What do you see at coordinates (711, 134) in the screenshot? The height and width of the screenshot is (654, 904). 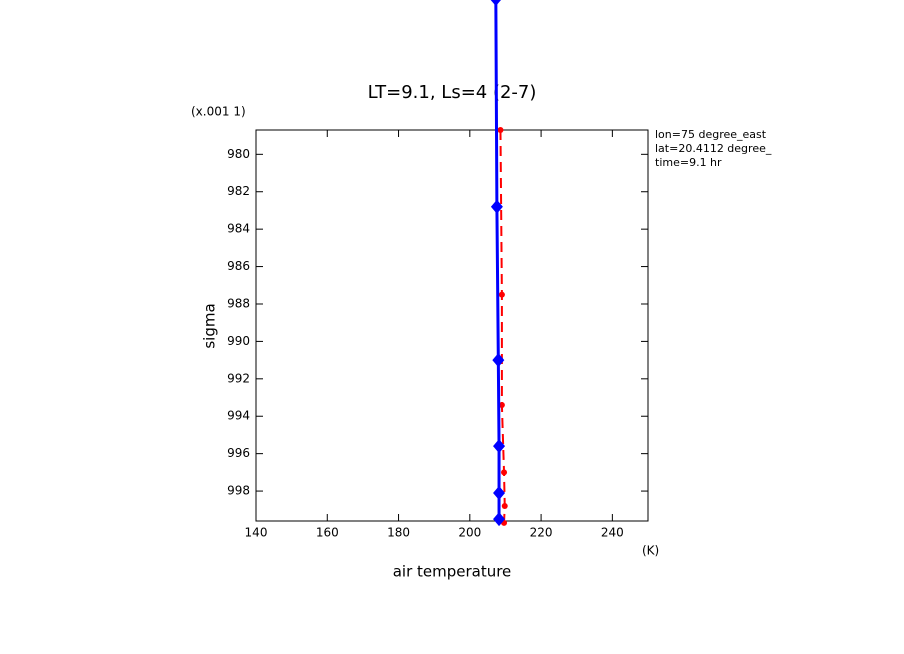 I see `annotation: lon=75 degree_east` at bounding box center [711, 134].